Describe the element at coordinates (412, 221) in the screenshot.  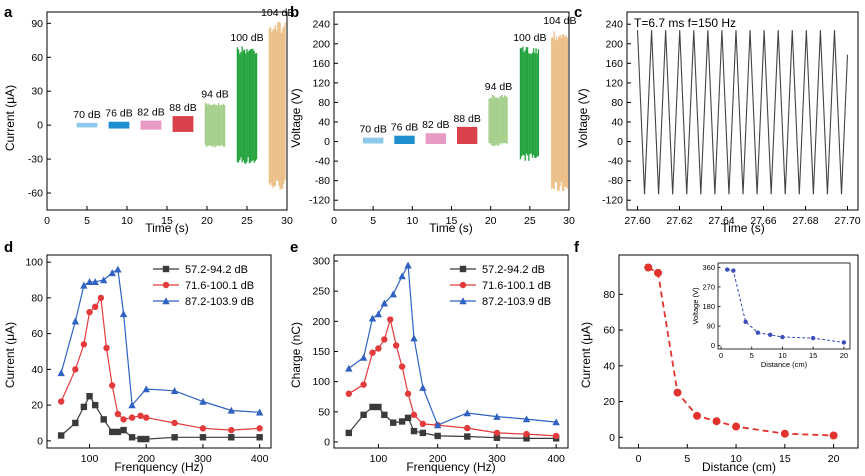
I see `panel-b-xtick-label: 10` at that location.